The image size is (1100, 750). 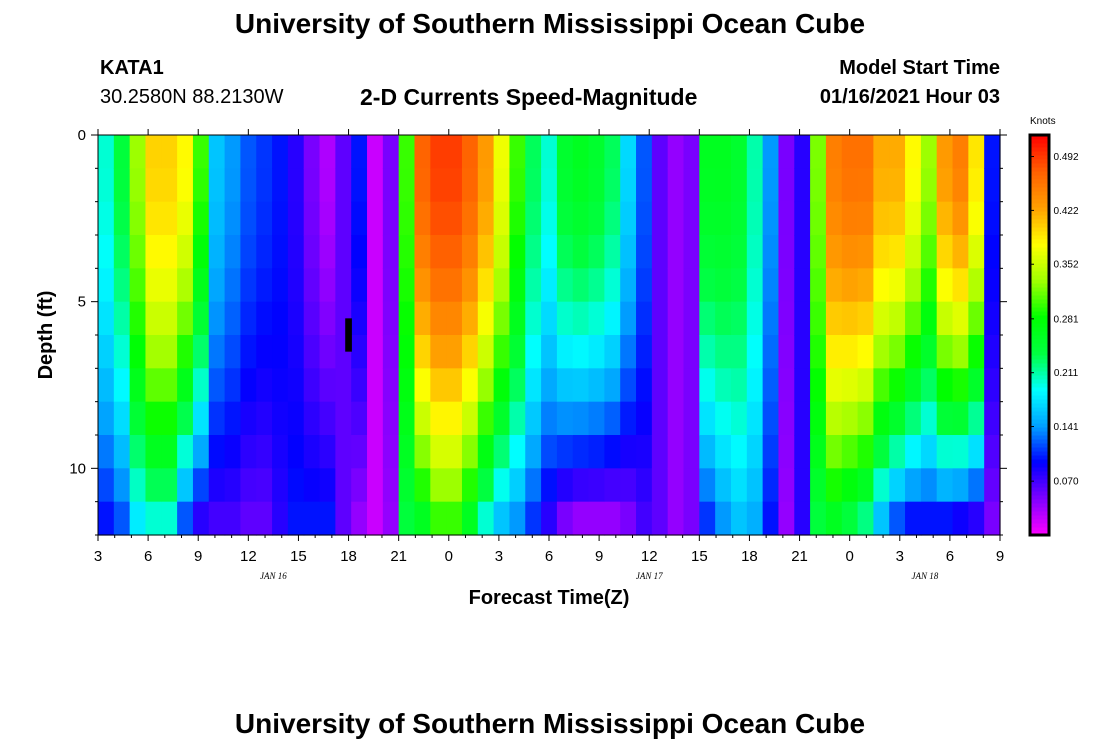 I want to click on x-tick-label: 12, so click(x=649, y=556).